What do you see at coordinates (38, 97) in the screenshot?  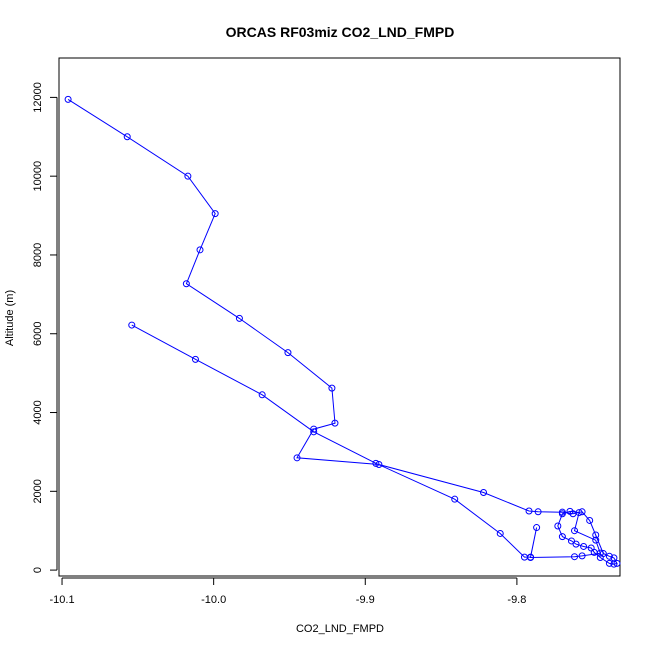 I see `y-tick-label: 12000` at bounding box center [38, 97].